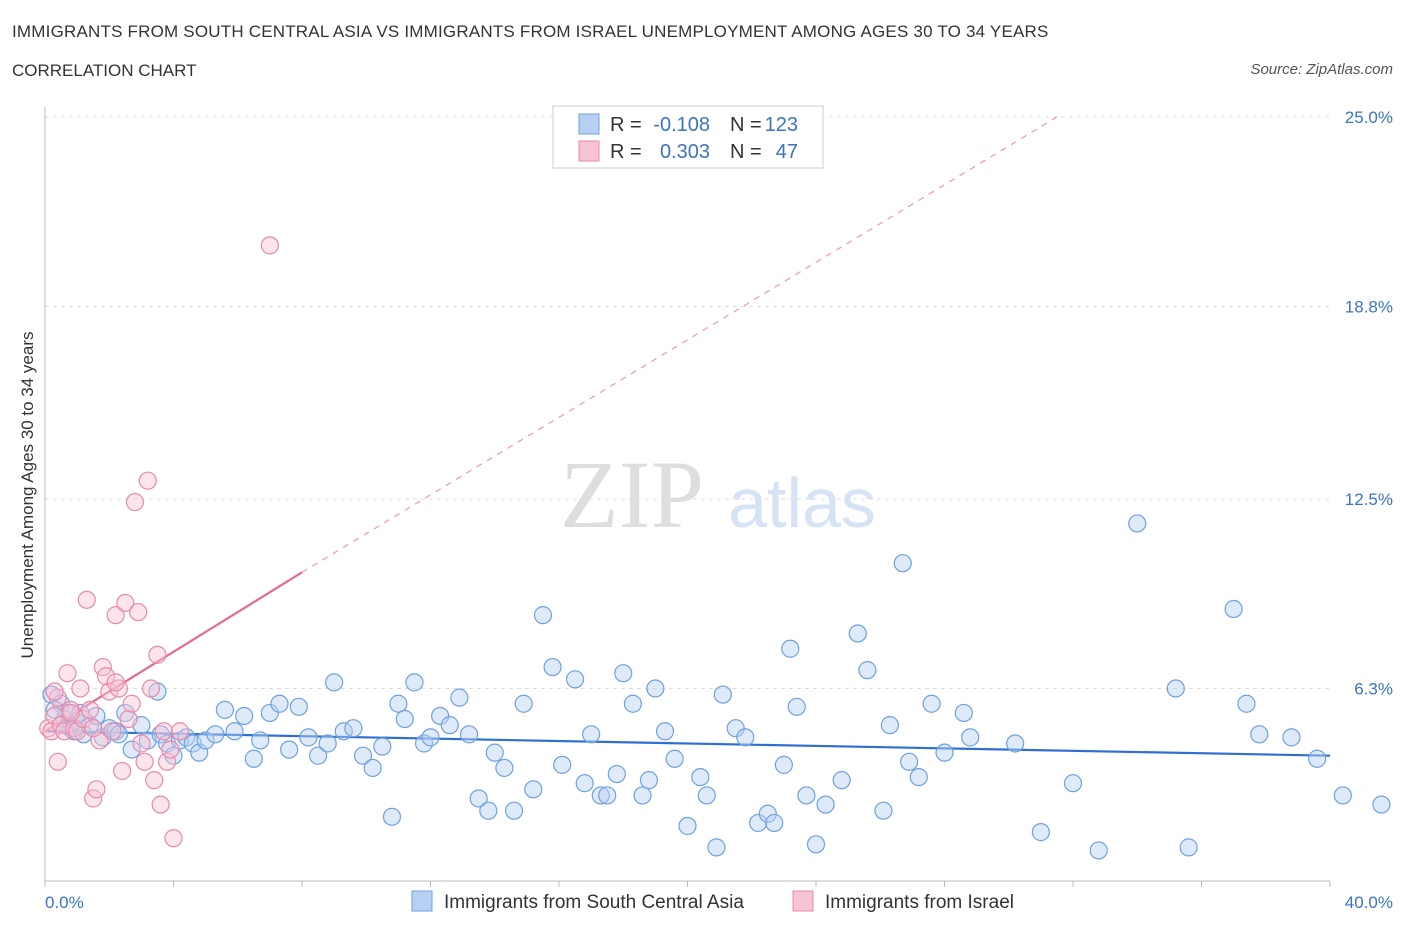 The height and width of the screenshot is (930, 1406). What do you see at coordinates (589, 124) in the screenshot?
I see `legend-swatch-blue` at bounding box center [589, 124].